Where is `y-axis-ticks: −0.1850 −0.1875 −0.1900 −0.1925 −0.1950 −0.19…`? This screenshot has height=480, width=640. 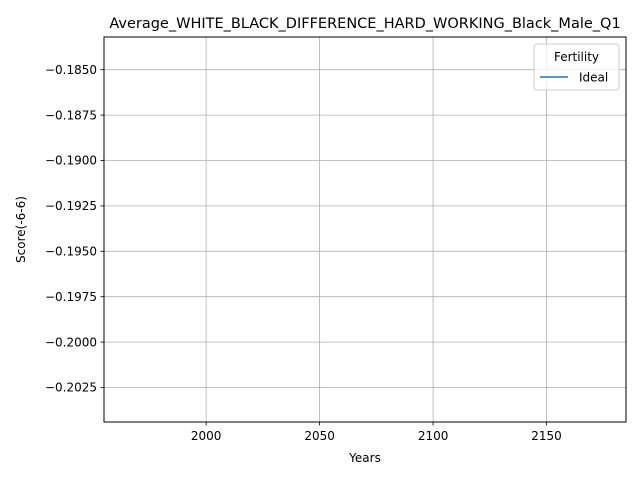 y-axis-ticks: −0.1850 −0.1875 −0.1900 −0.1925 −0.1950 −0.19… is located at coordinates (74, 229).